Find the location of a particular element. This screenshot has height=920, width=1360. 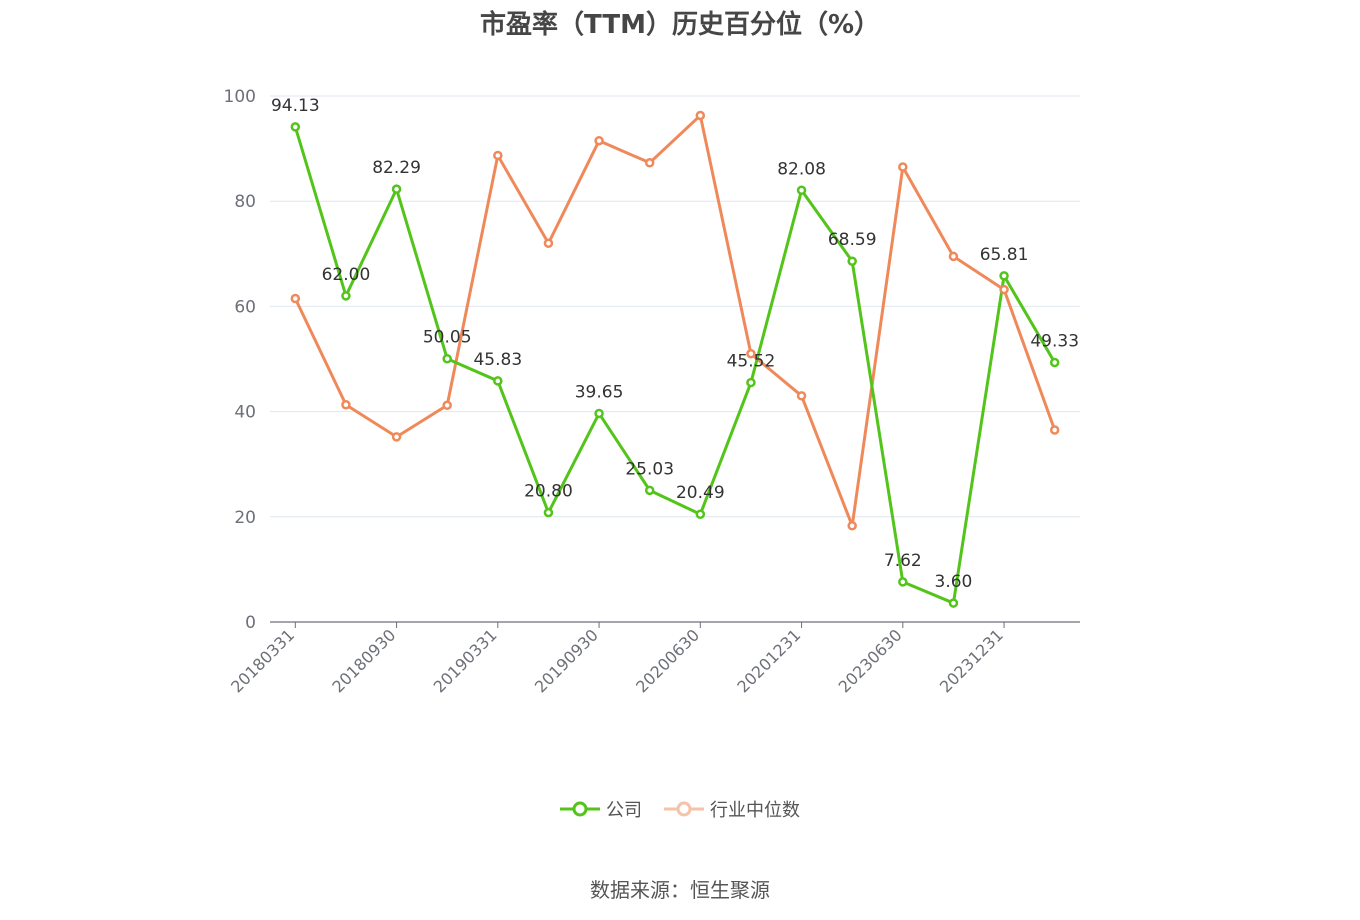

data-label: 50.05 is located at coordinates (447, 338).